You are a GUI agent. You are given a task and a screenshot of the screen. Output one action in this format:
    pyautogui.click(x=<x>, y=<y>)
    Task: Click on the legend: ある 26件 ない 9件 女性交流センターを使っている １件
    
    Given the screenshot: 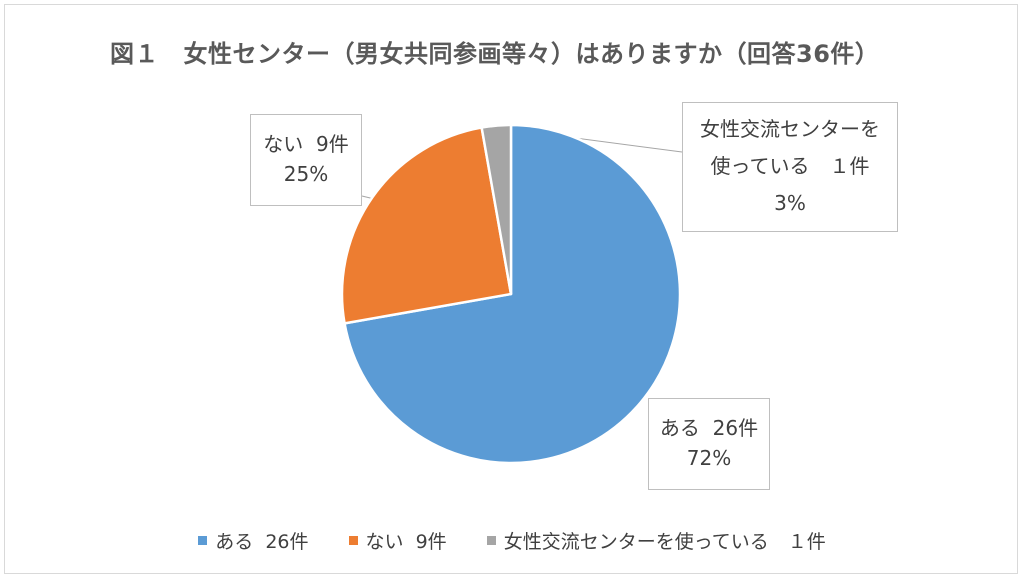 What is the action you would take?
    pyautogui.click(x=512, y=540)
    